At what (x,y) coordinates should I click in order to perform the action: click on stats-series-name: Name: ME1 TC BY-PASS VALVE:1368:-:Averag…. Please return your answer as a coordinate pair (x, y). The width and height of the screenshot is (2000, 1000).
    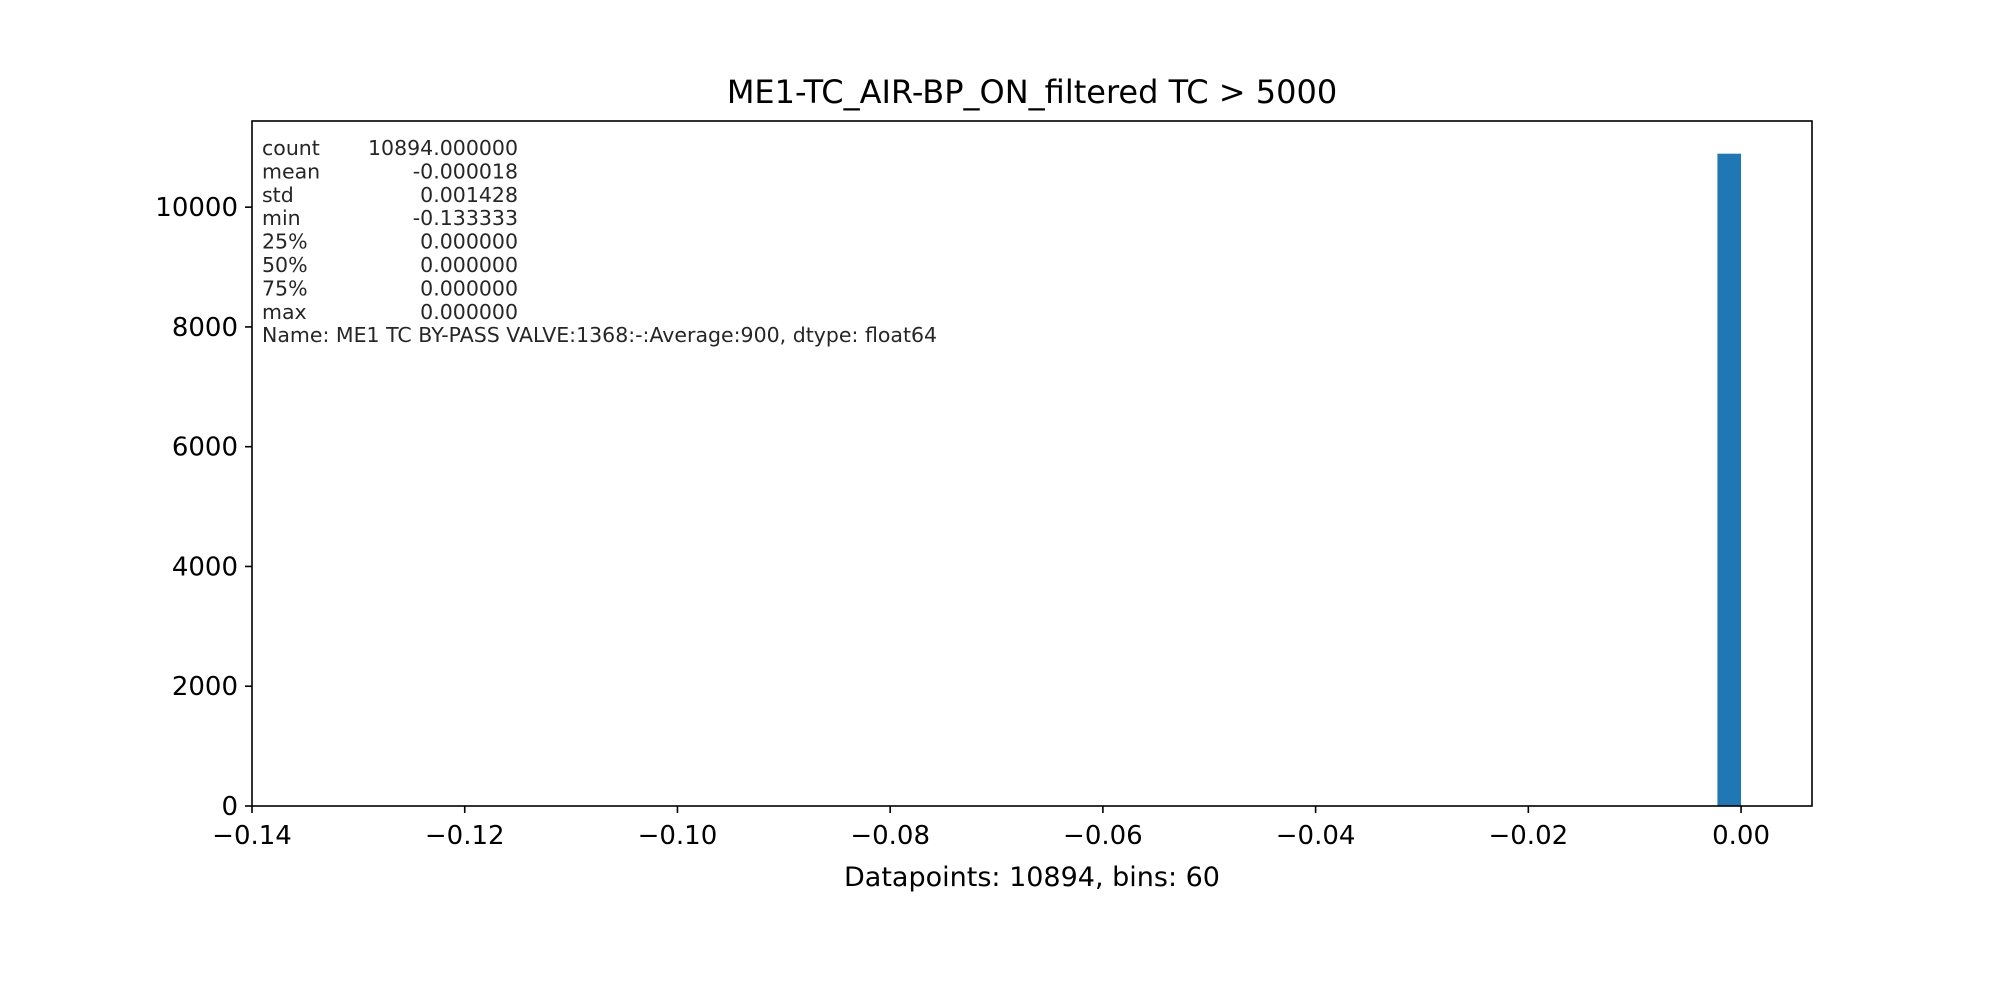
    Looking at the image, I should click on (599, 335).